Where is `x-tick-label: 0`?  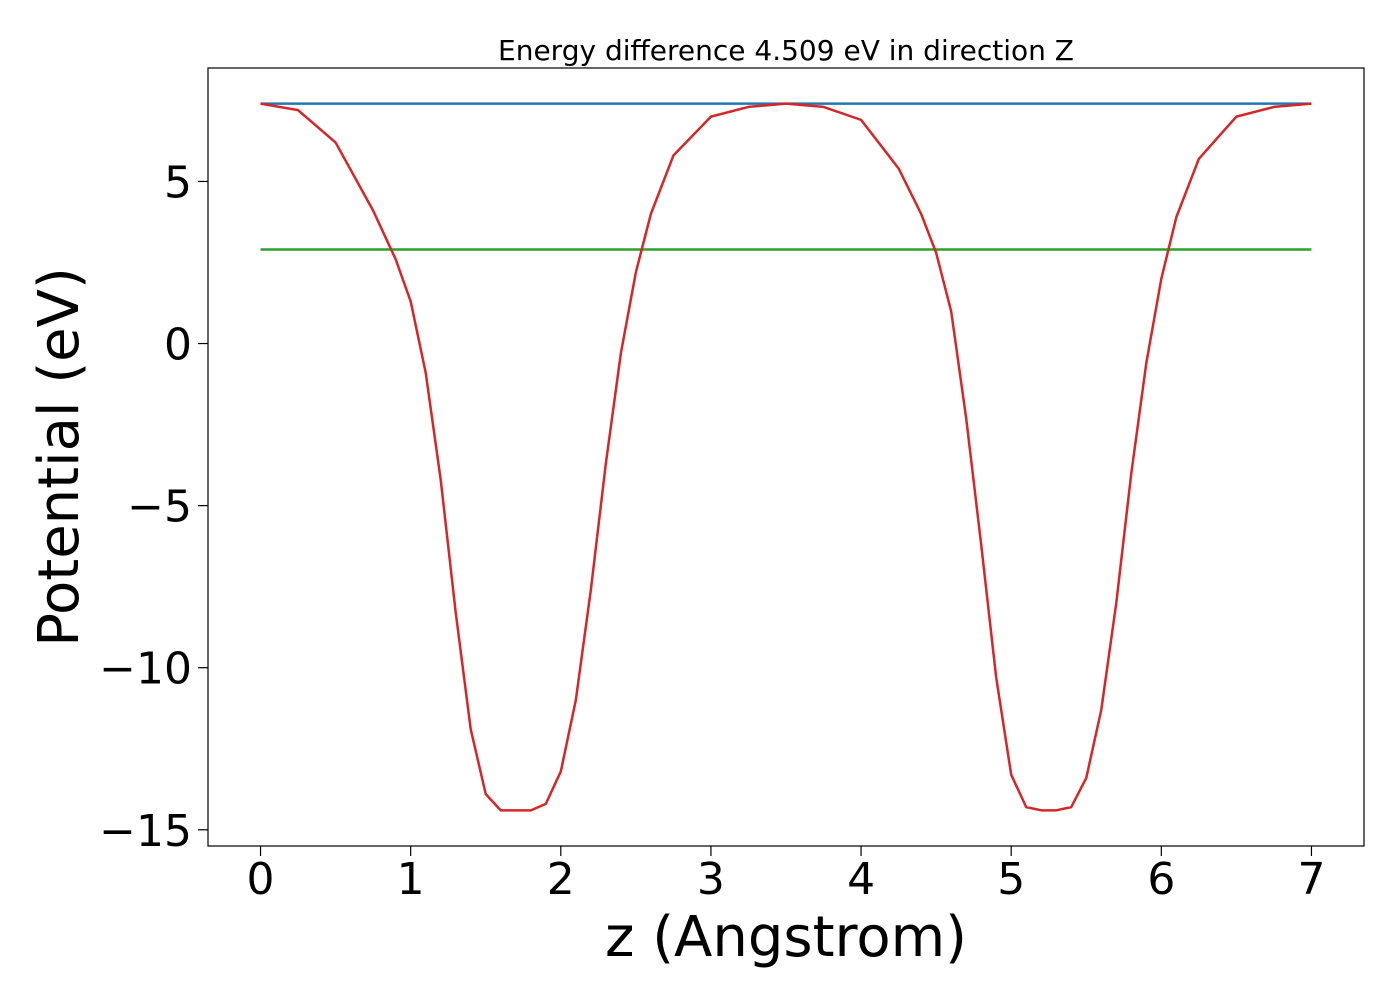
x-tick-label: 0 is located at coordinates (261, 879).